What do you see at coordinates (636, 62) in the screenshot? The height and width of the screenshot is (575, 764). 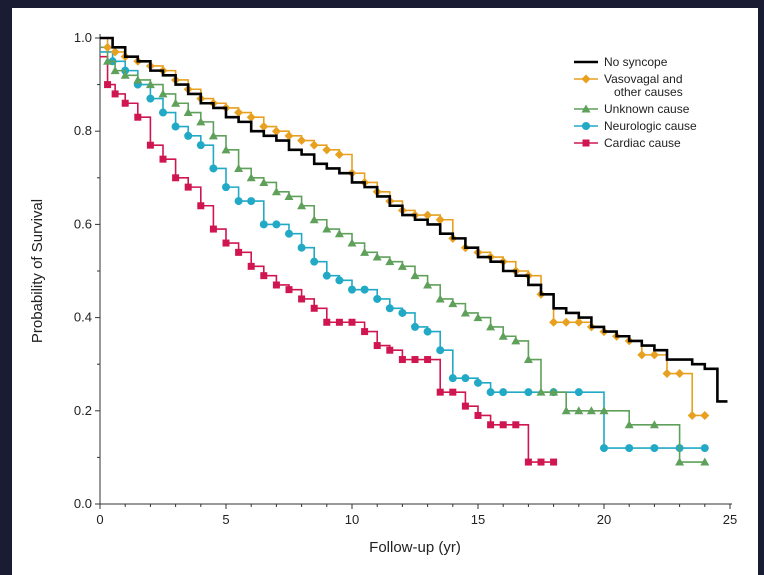 I see `legend-label: No syncope` at bounding box center [636, 62].